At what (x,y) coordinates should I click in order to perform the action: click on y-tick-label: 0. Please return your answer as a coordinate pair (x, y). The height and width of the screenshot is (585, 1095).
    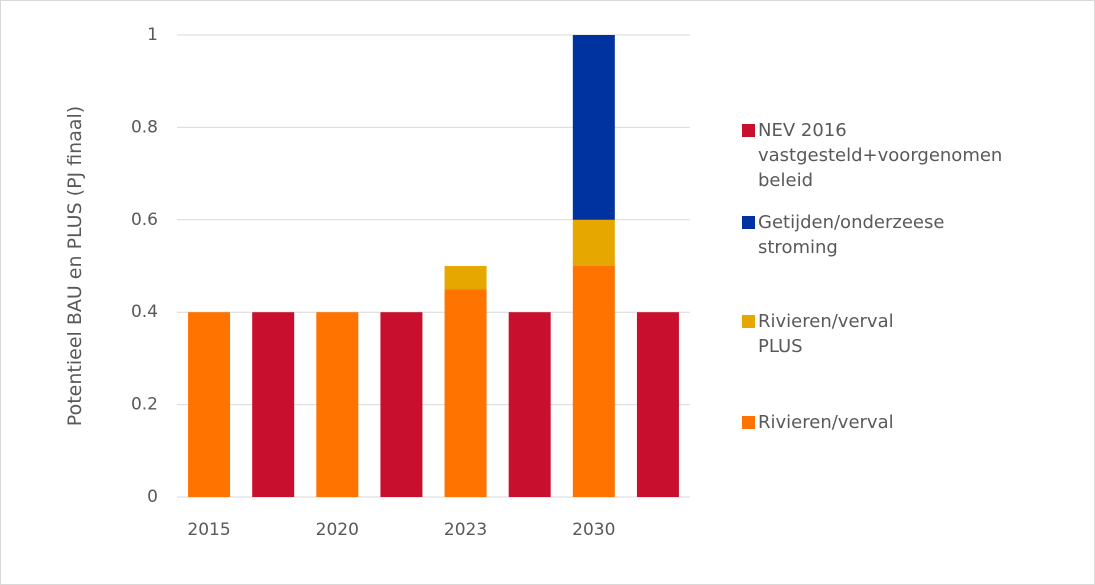
    Looking at the image, I should click on (152, 497).